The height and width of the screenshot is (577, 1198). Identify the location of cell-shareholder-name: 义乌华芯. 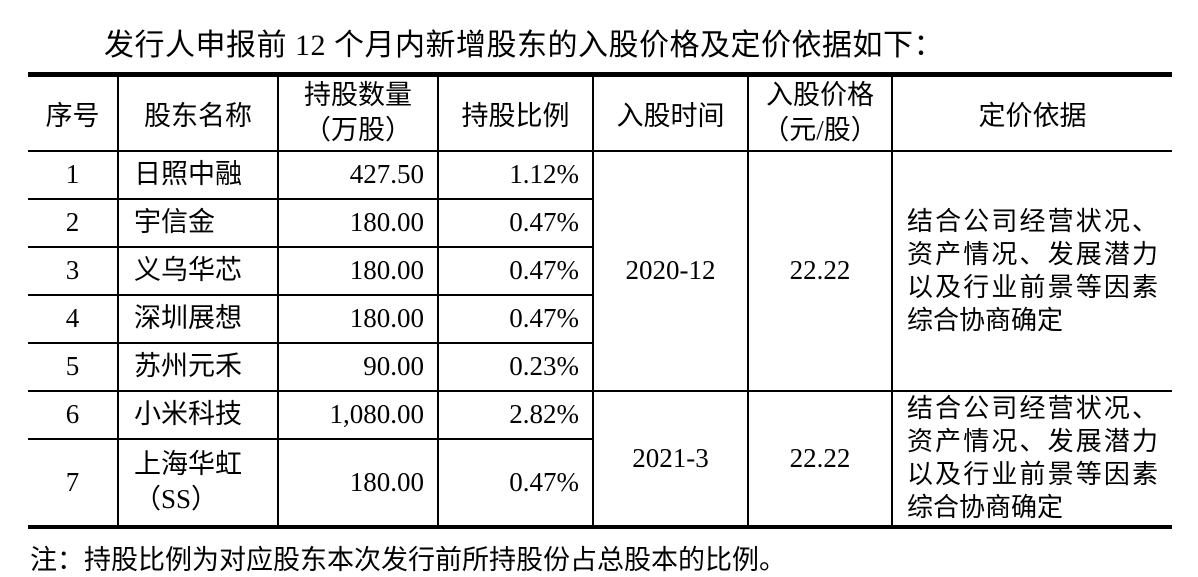
(198, 270).